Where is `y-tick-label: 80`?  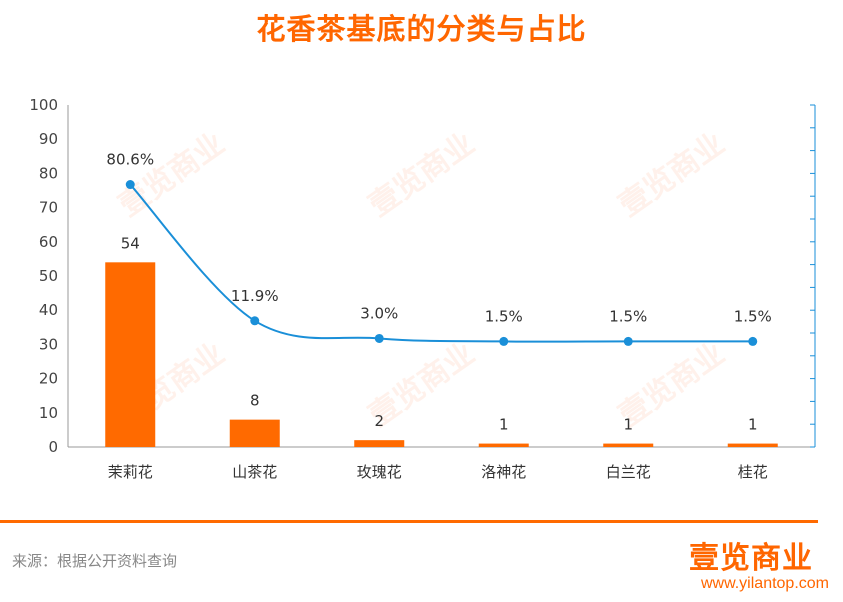 y-tick-label: 80 is located at coordinates (48, 173).